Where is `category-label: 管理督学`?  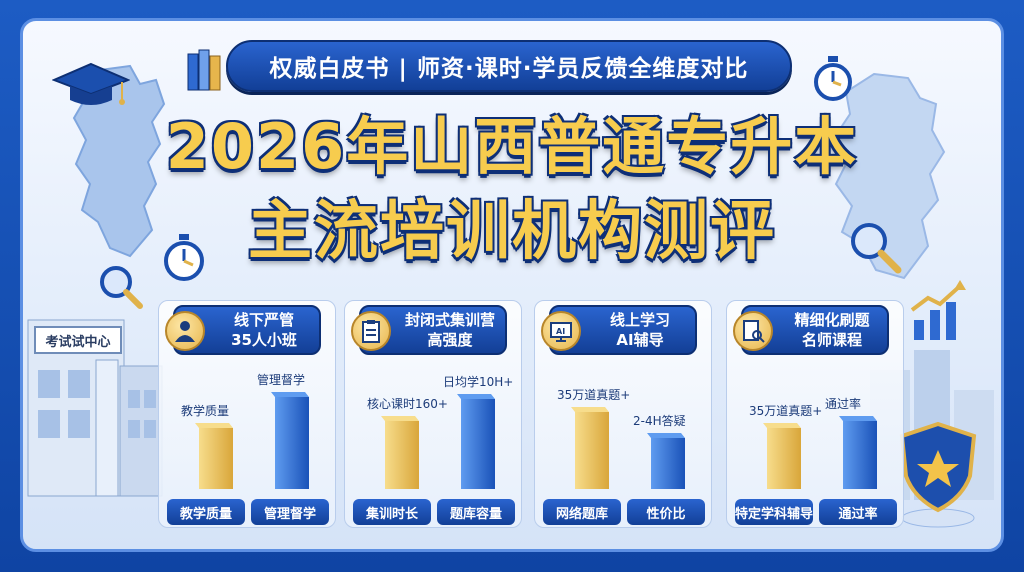
category-label: 管理督学 is located at coordinates (290, 512).